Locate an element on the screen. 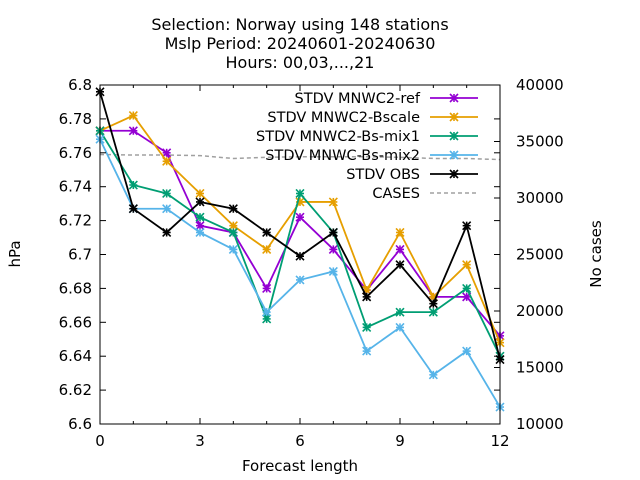 The image size is (640, 480). y-tick-label: 6.74 is located at coordinates (75, 187).